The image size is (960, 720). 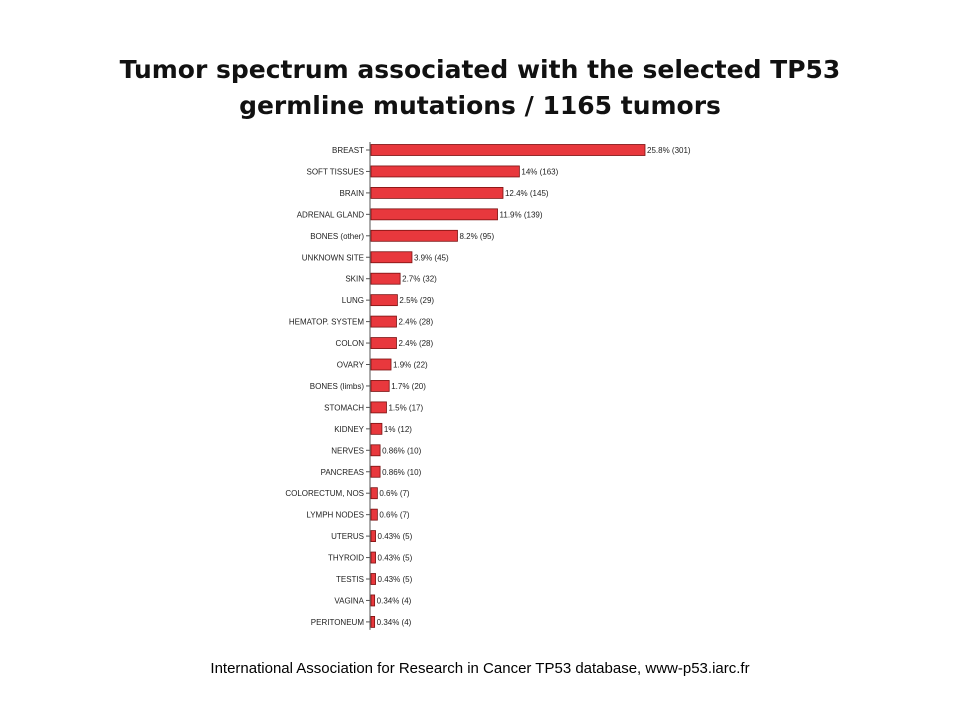 What do you see at coordinates (351, 365) in the screenshot?
I see `category-label: OVARY` at bounding box center [351, 365].